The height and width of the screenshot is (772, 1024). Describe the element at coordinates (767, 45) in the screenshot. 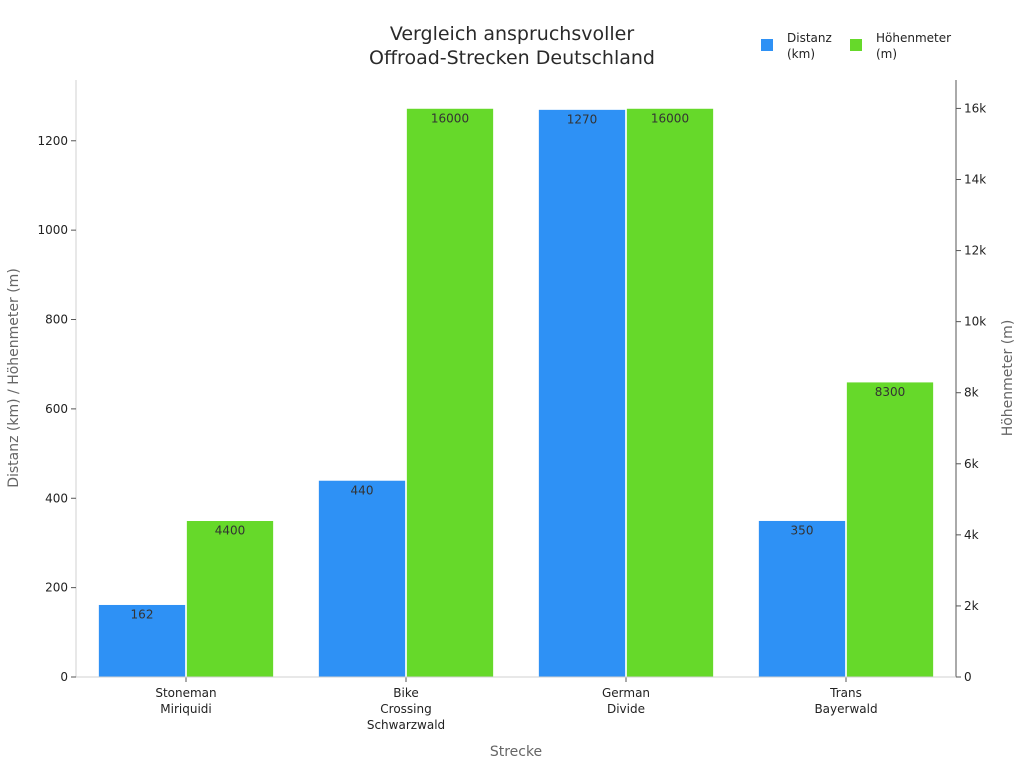

I see `legend-swatch-distanz` at that location.